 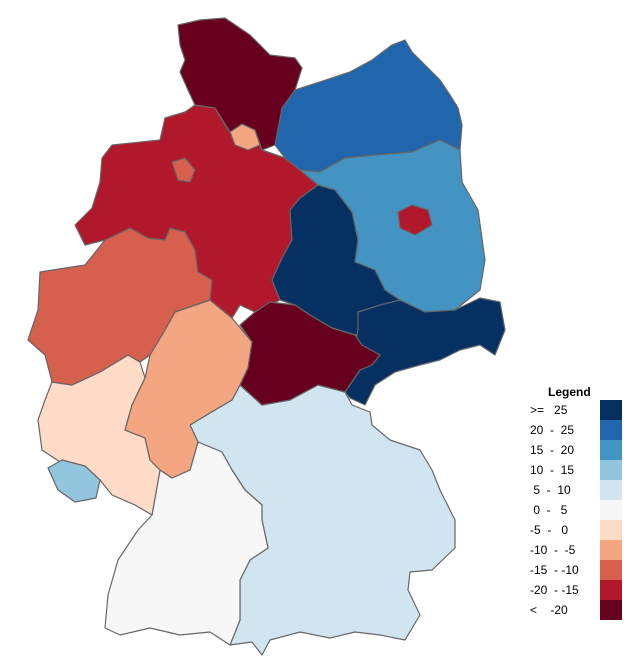 What do you see at coordinates (580, 450) in the screenshot?
I see `legend-item: 15 - 20` at bounding box center [580, 450].